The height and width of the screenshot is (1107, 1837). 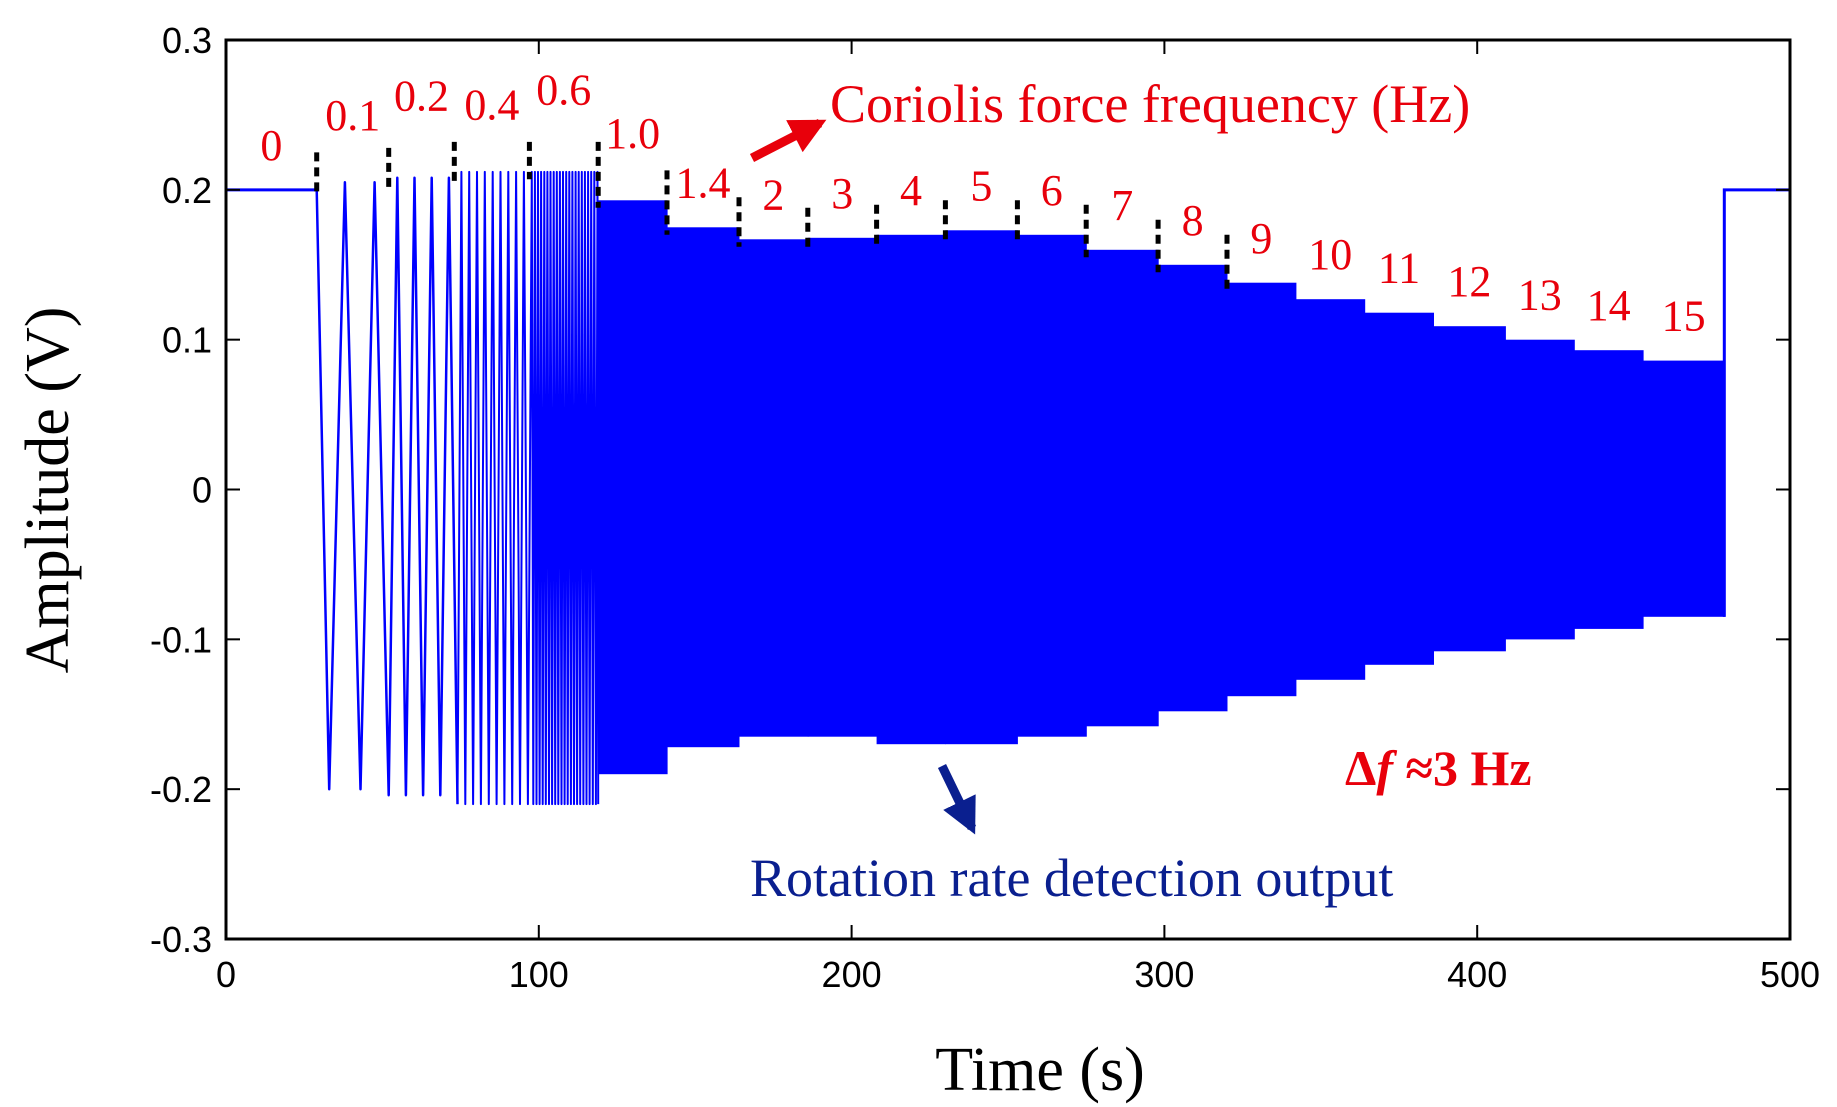 What do you see at coordinates (788, 140) in the screenshot?
I see `coriolis-arrow` at bounding box center [788, 140].